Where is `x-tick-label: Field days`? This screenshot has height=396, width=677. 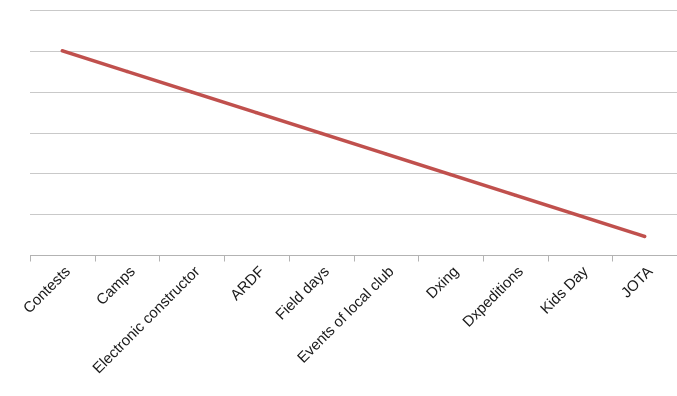
x-tick-label: Field days is located at coordinates (302, 293).